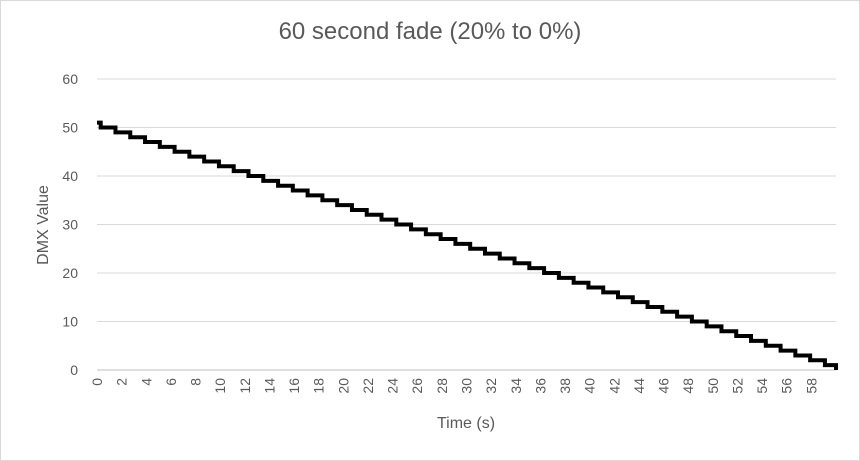  What do you see at coordinates (146, 382) in the screenshot?
I see `x-tick-label: 4` at bounding box center [146, 382].